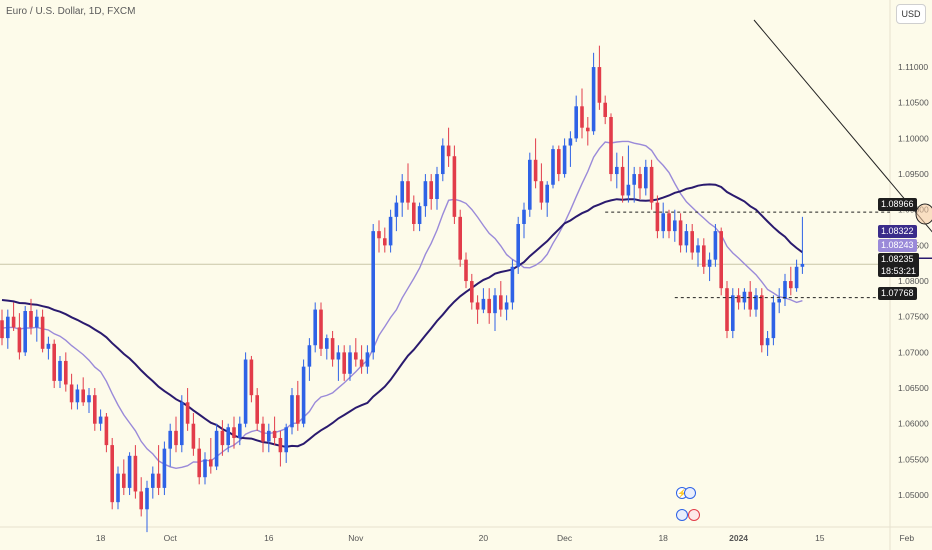 Image resolution: width=932 pixels, height=550 pixels. Describe the element at coordinates (484, 538) in the screenshot. I see `x-tick-label: 20` at that location.